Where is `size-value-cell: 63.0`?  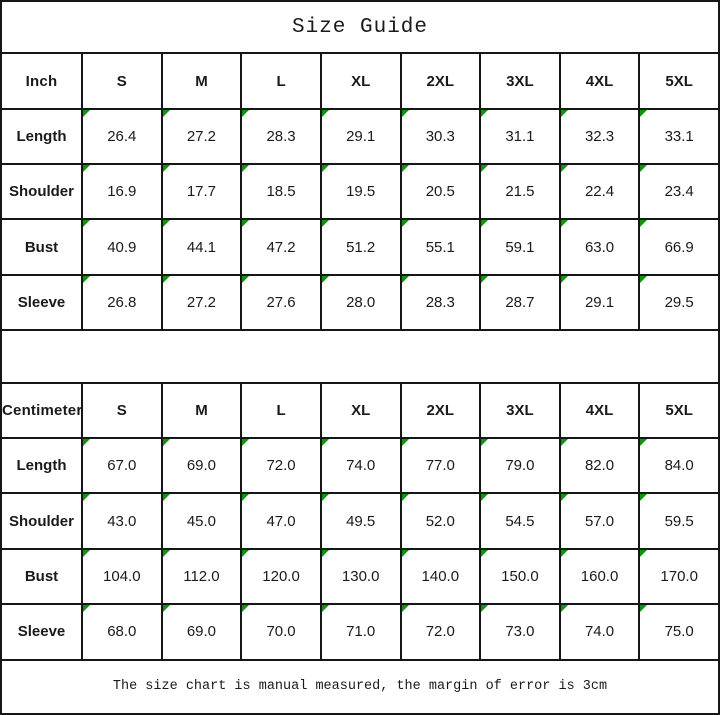
size-value-cell: 63.0 is located at coordinates (599, 247).